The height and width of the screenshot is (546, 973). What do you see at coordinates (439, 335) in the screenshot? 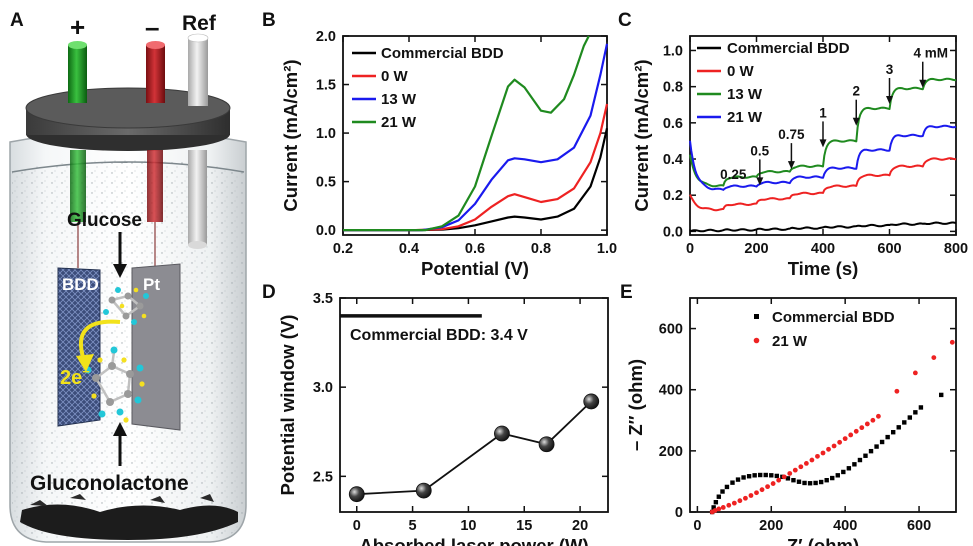
I see `reference-label: Commercial BDD: 3.4 V` at bounding box center [439, 335].